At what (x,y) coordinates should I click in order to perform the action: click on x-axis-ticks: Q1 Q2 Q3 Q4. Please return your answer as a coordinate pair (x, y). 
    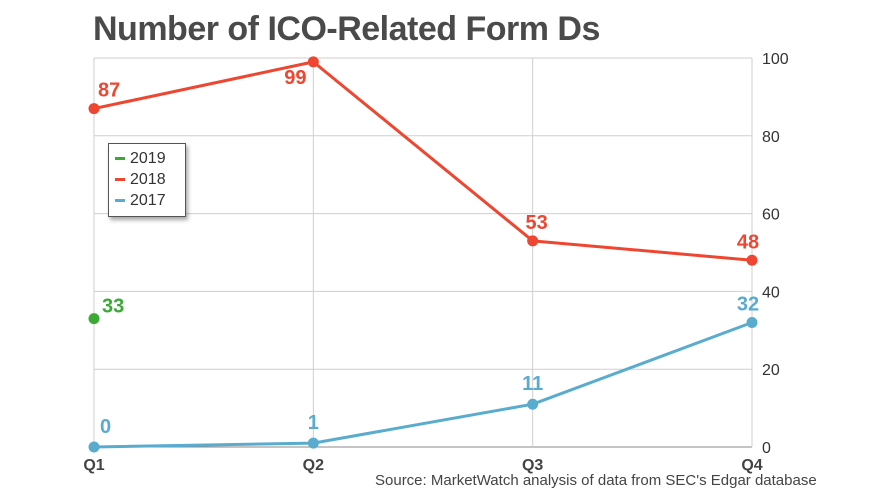
    Looking at the image, I should click on (422, 465).